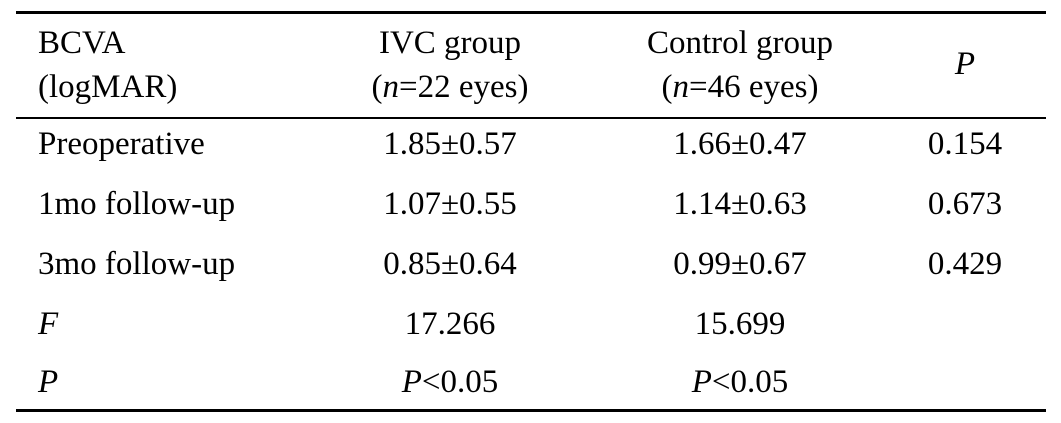 This screenshot has height=423, width=1061. What do you see at coordinates (121, 144) in the screenshot?
I see `row-label-preoperative: Preoperative` at bounding box center [121, 144].